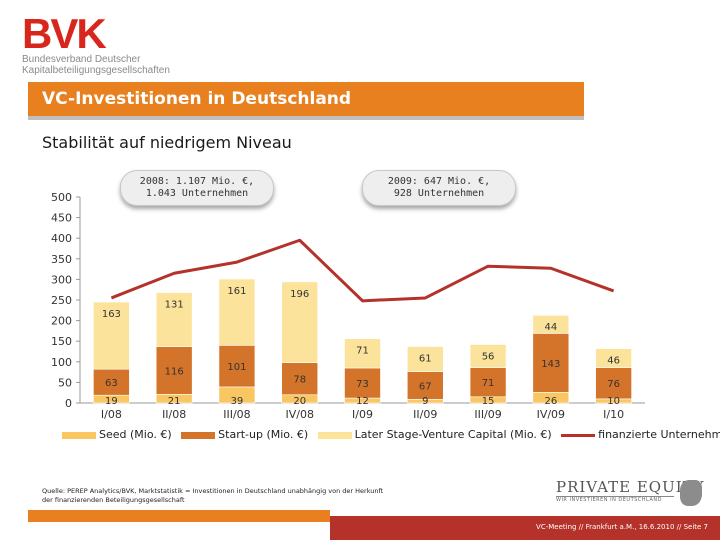 This screenshot has height=540, width=720. What do you see at coordinates (135, 434) in the screenshot?
I see `legend-label-seed: Seed (Mio. €)` at bounding box center [135, 434].